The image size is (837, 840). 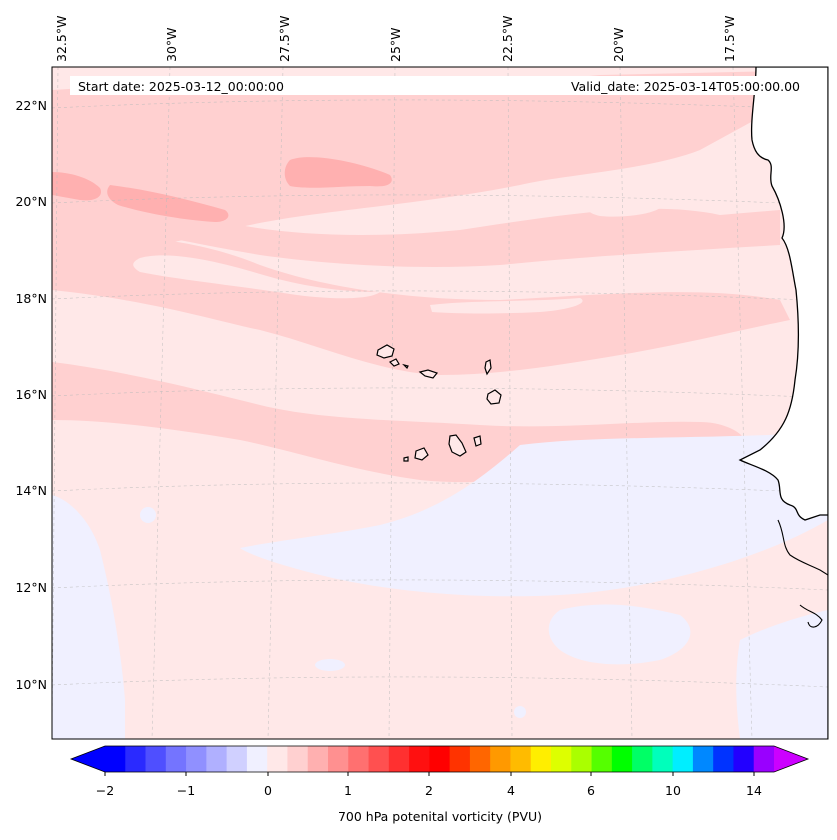 What do you see at coordinates (186, 790) in the screenshot?
I see `colorbar-tick-label: −1` at bounding box center [186, 790].